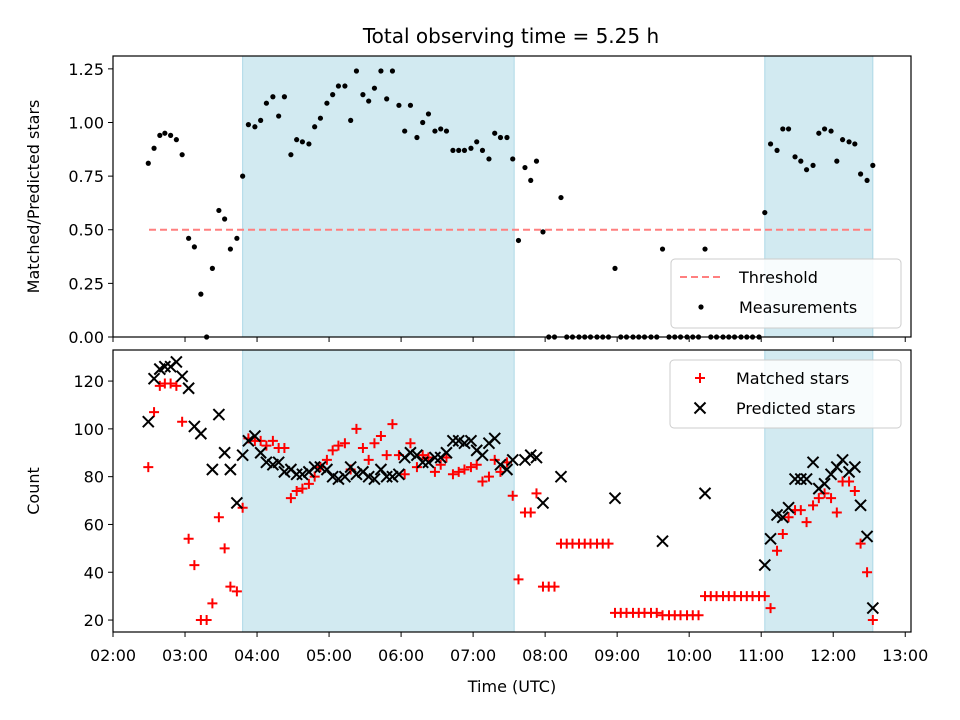 The height and width of the screenshot is (720, 960). What do you see at coordinates (833, 655) in the screenshot?
I see `x-tick-label: 12:00` at bounding box center [833, 655].